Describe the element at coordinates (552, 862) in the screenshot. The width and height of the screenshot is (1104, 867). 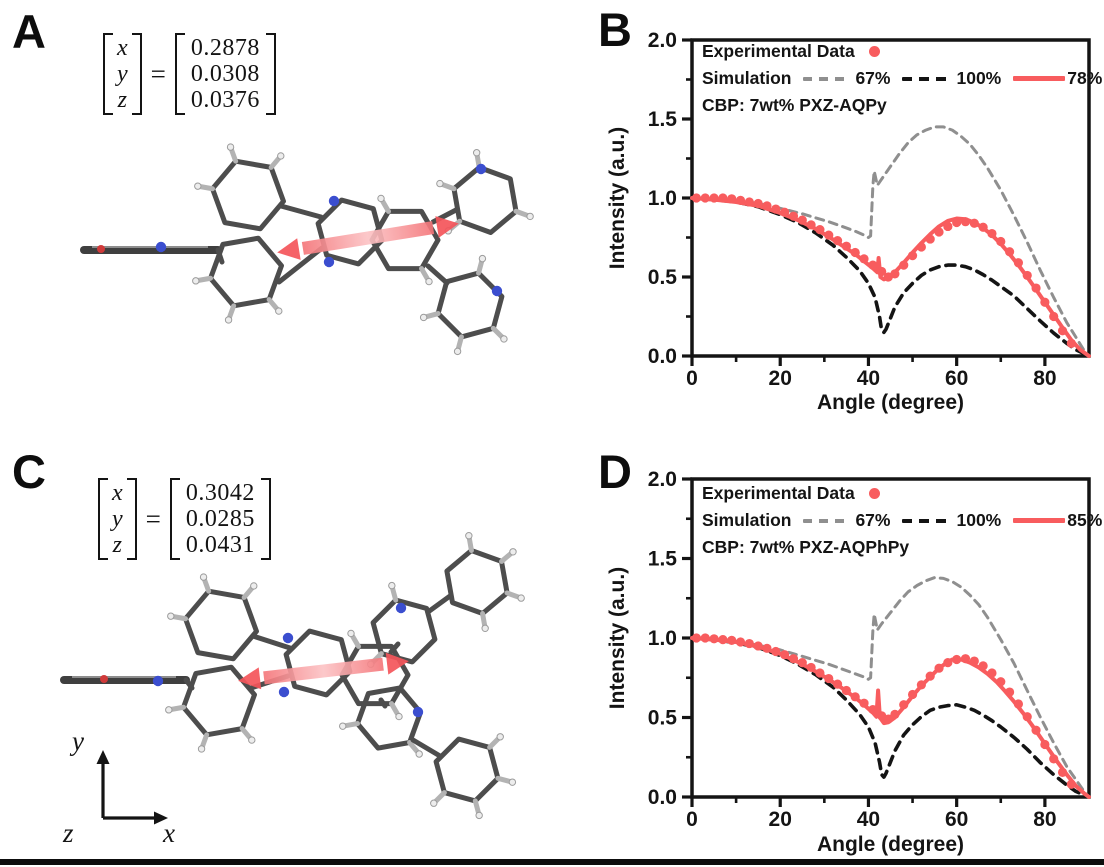
I see `figure-bottom-rule` at that location.